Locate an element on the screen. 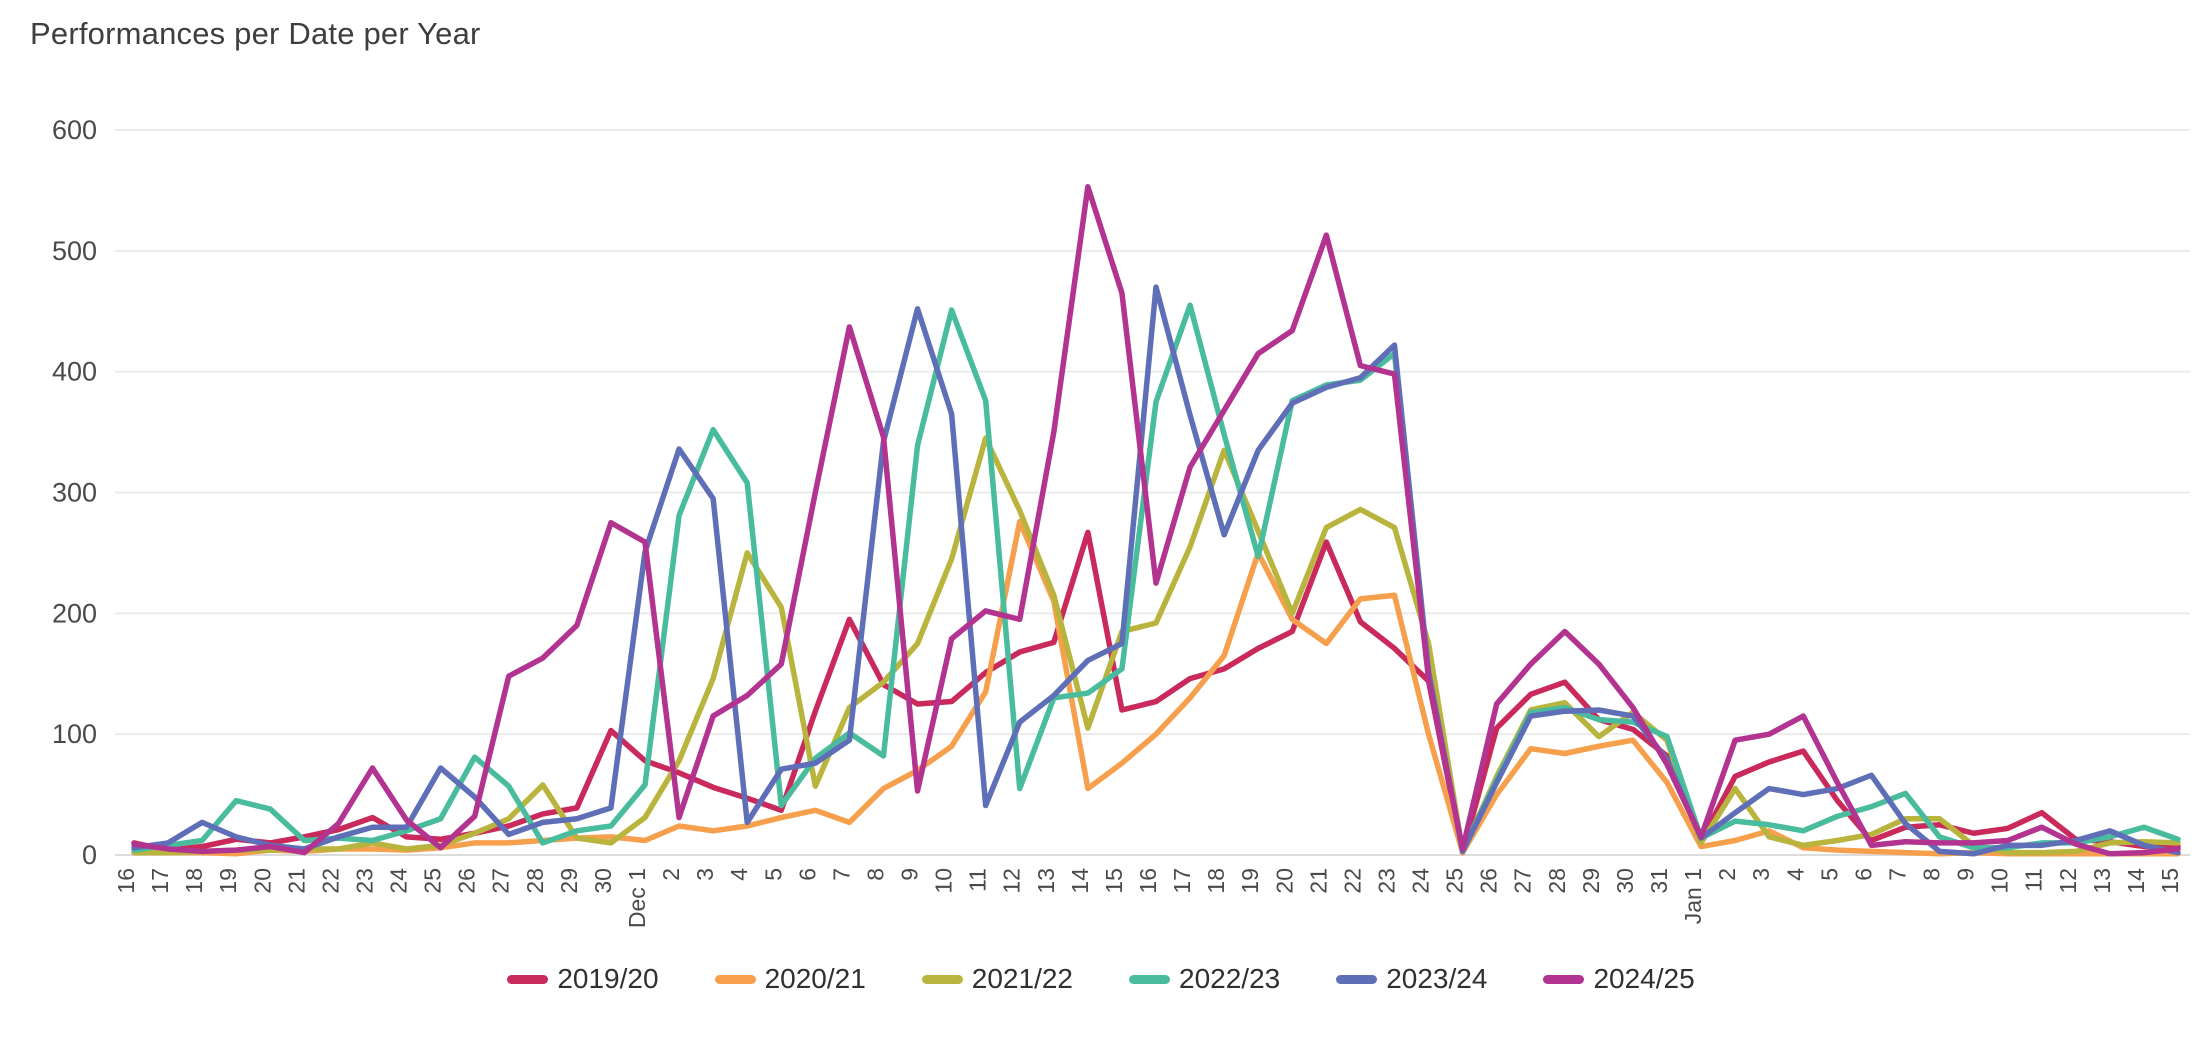  x-axis-label-Jan-1: Jan 1 is located at coordinates (1693, 896).